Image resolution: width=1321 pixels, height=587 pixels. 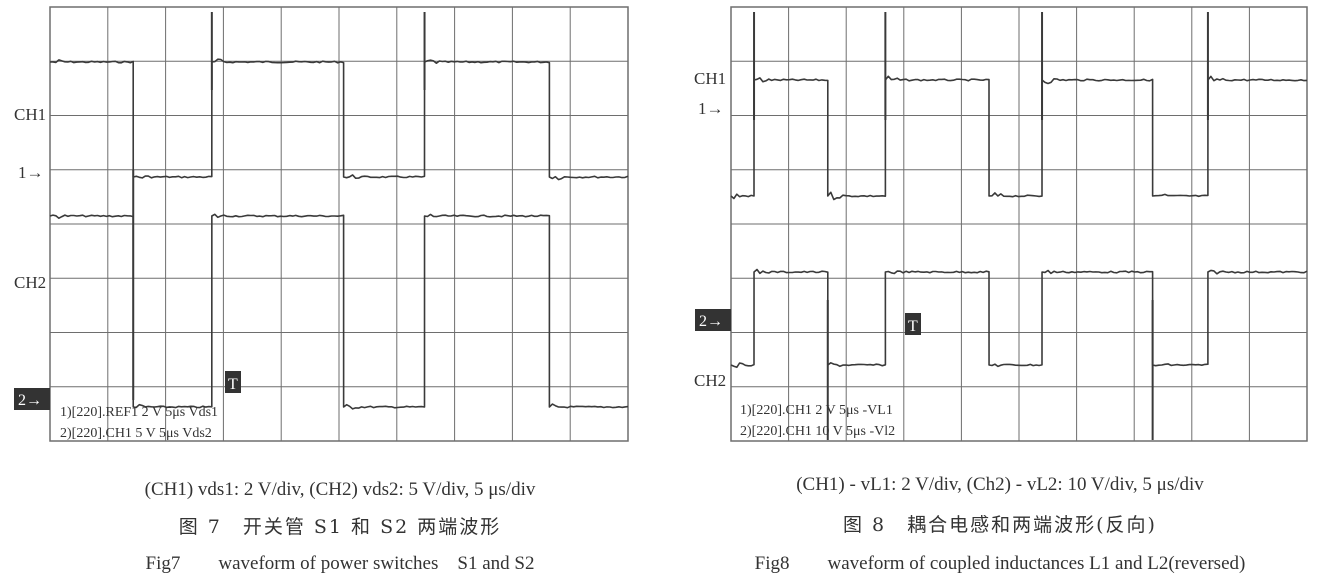 I want to click on fig8-caption-chinese: 图 8 耦合电感和两端波形(反向), so click(x=1000, y=525).